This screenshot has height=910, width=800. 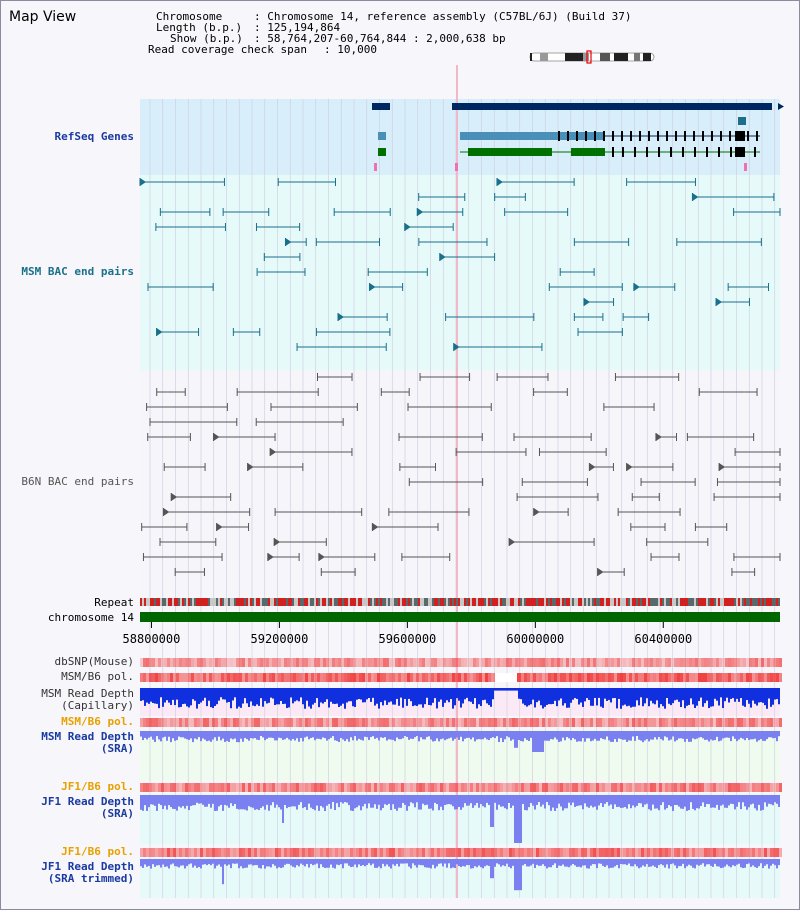 I want to click on track-label-msm-b6-pol-2: MSM/B6 pol., so click(x=97, y=721).